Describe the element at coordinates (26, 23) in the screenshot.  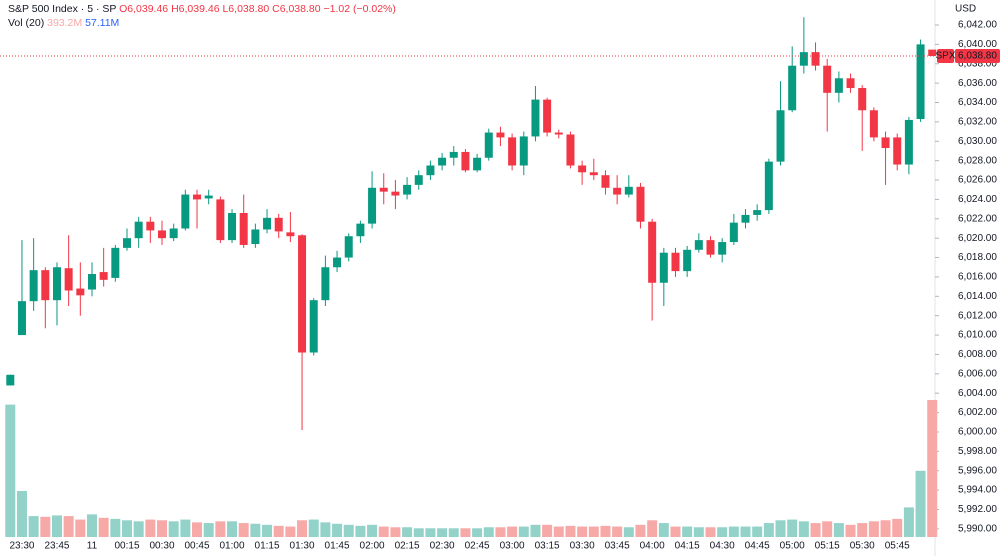
I see `volume-name: Vol (20)` at that location.